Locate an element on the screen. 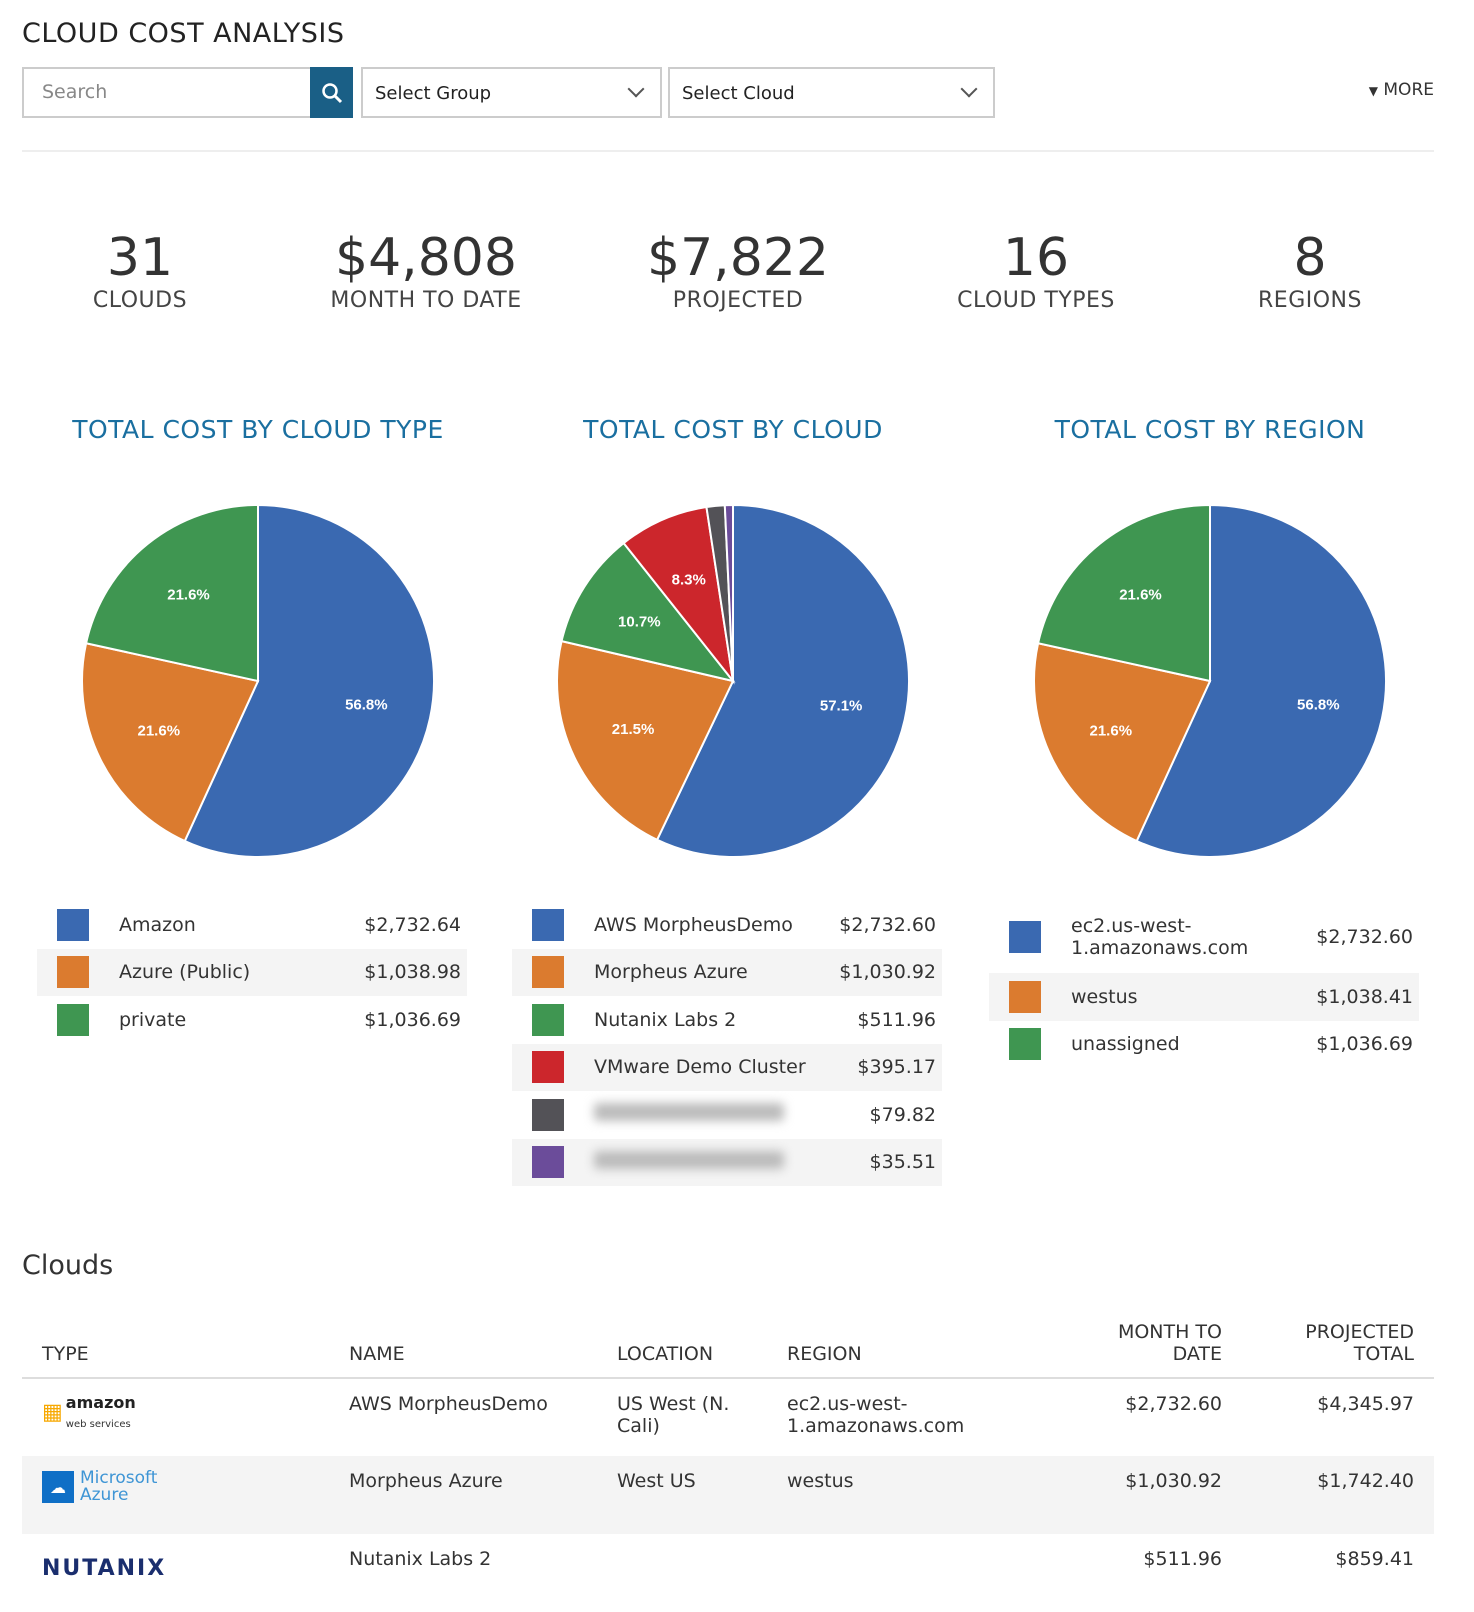 This screenshot has height=1612, width=1474. table-row: NUTANIX Nutanix Labs 2 $511.96 $859.41 is located at coordinates (728, 1573).